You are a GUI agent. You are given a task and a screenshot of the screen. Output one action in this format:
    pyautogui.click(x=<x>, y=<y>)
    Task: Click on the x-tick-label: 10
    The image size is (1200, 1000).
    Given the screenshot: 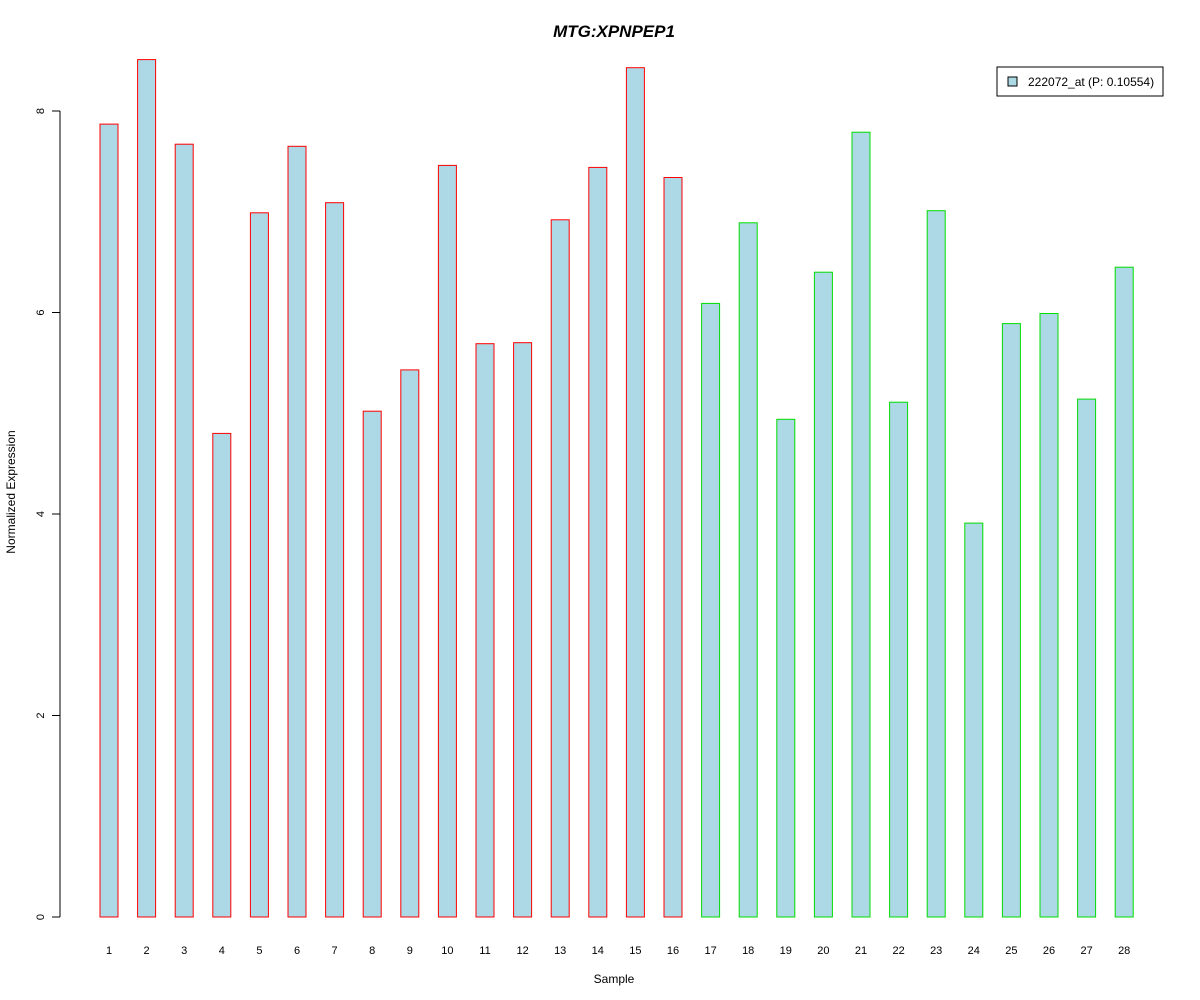 What is the action you would take?
    pyautogui.click(x=447, y=951)
    